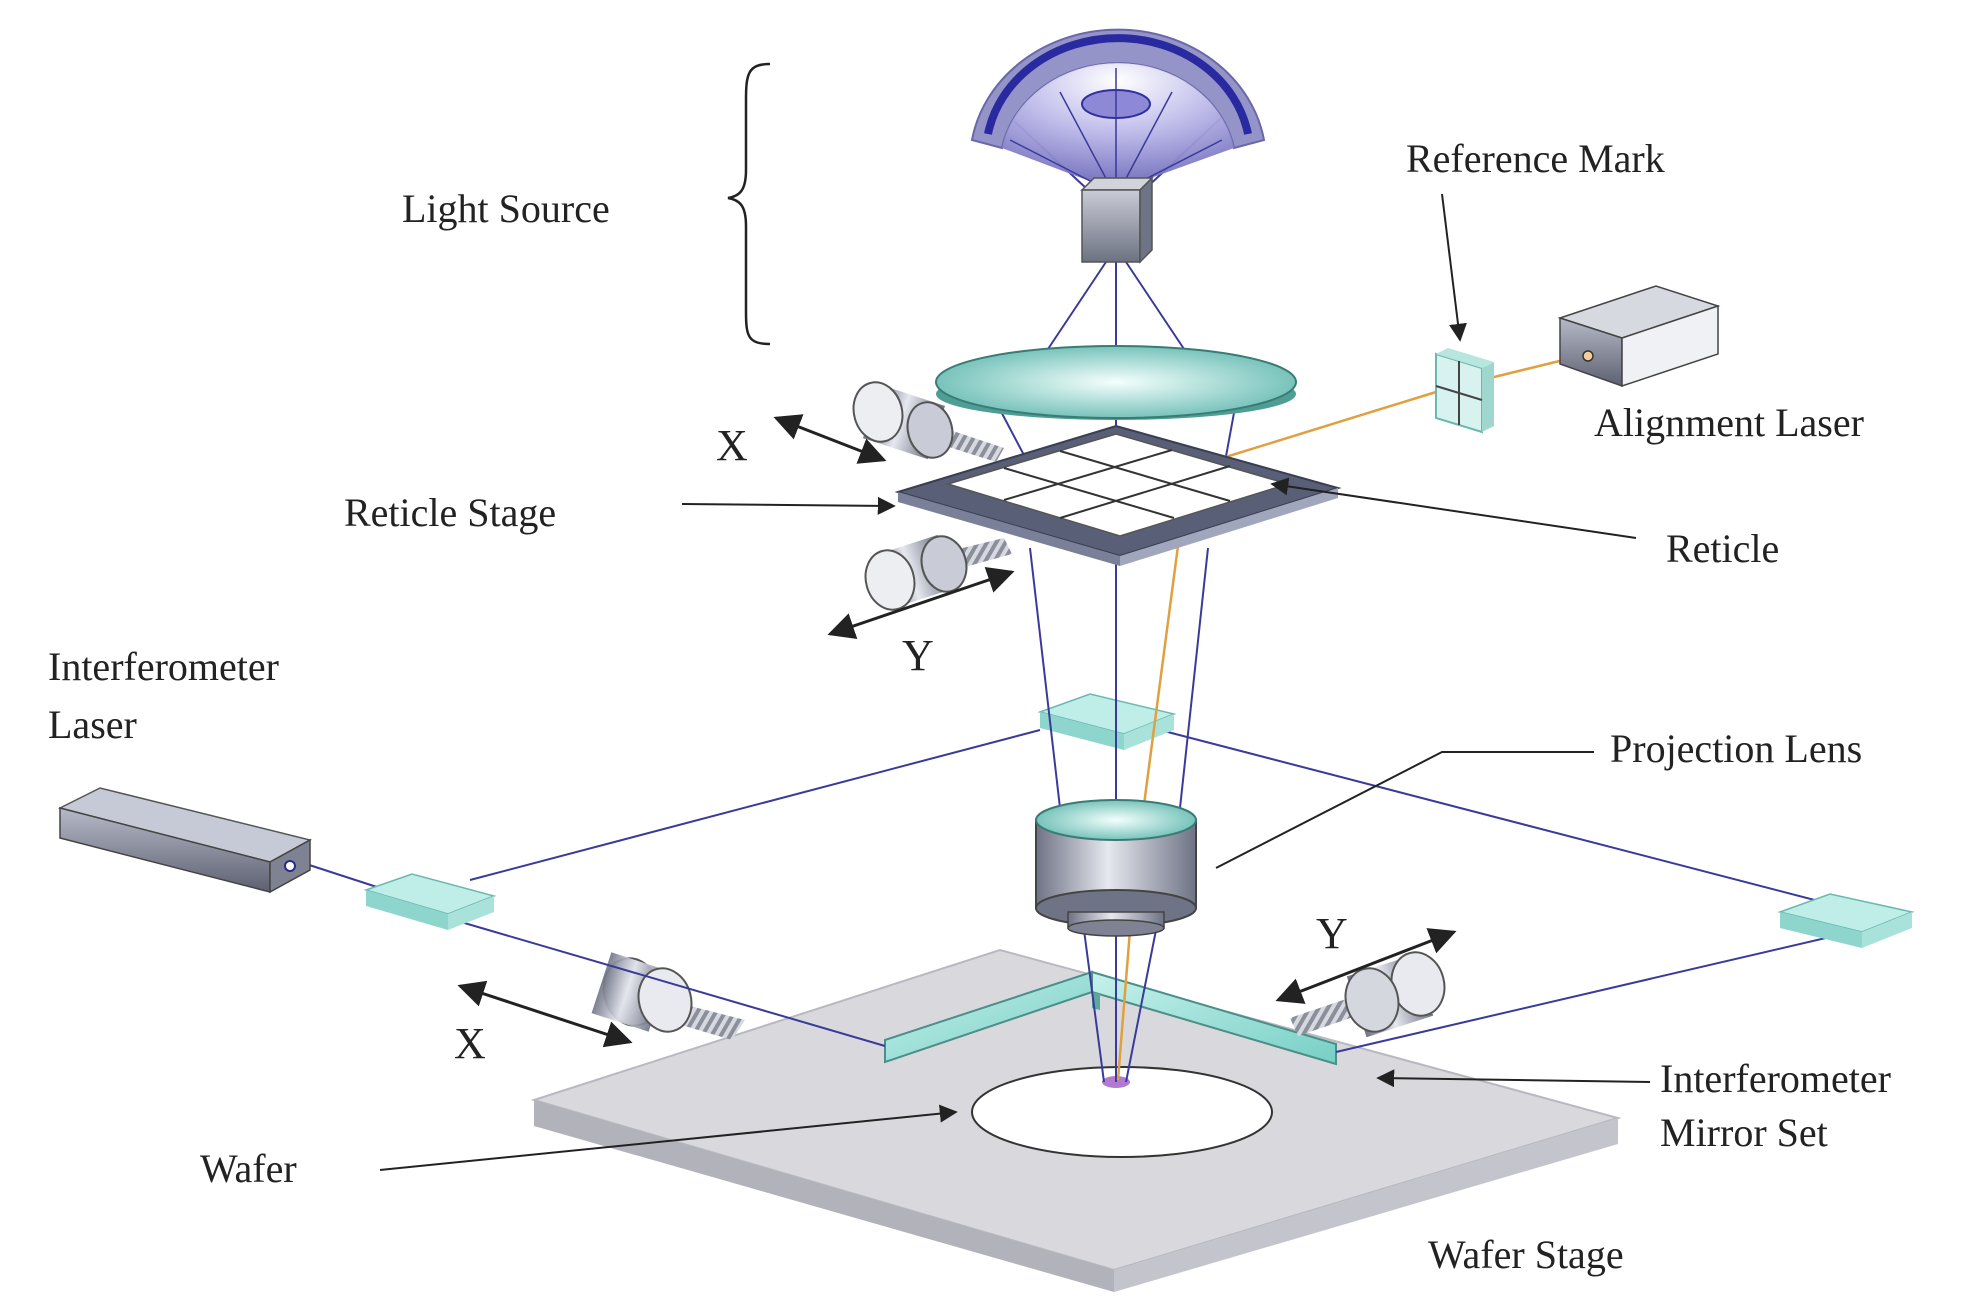 The image size is (1984, 1301). Describe the element at coordinates (1535, 158) in the screenshot. I see `label-reference-mark: Reference Mark` at that location.